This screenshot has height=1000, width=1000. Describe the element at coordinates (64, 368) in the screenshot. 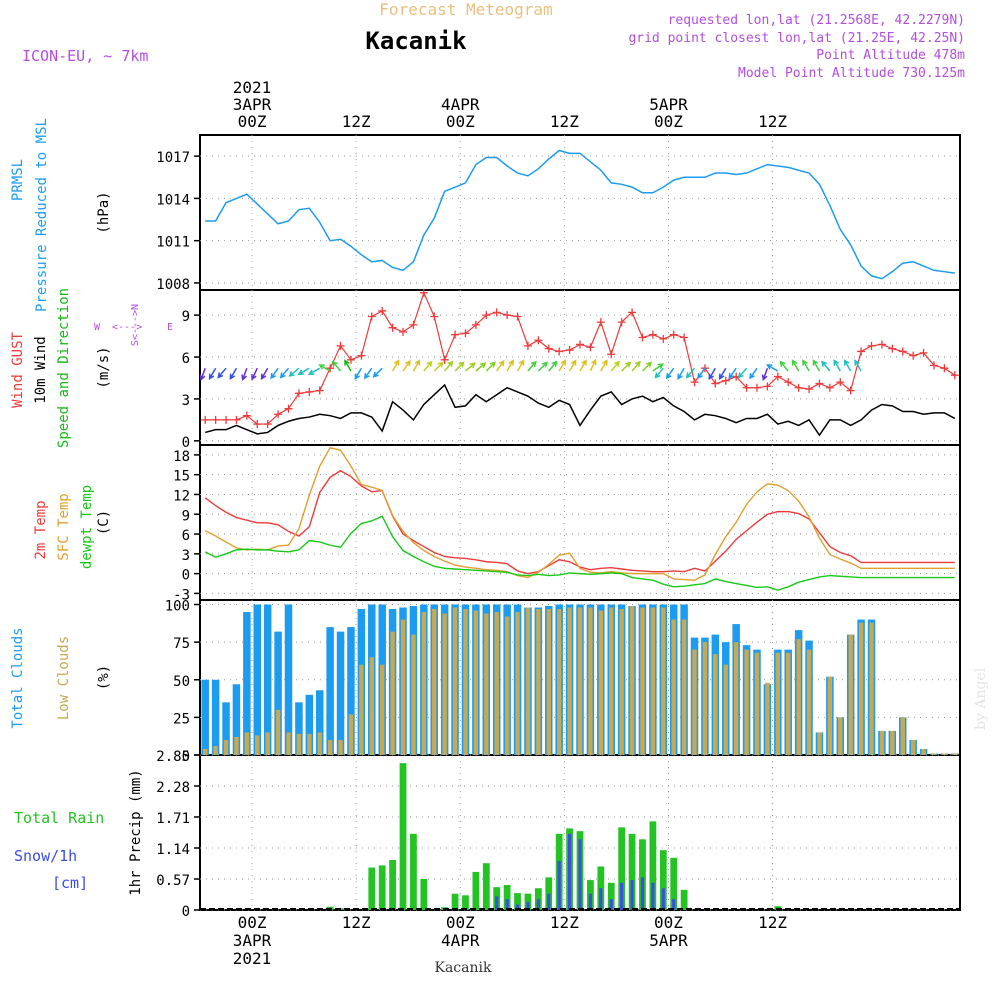

I see `left-label-direction: Speed and Direction` at that location.